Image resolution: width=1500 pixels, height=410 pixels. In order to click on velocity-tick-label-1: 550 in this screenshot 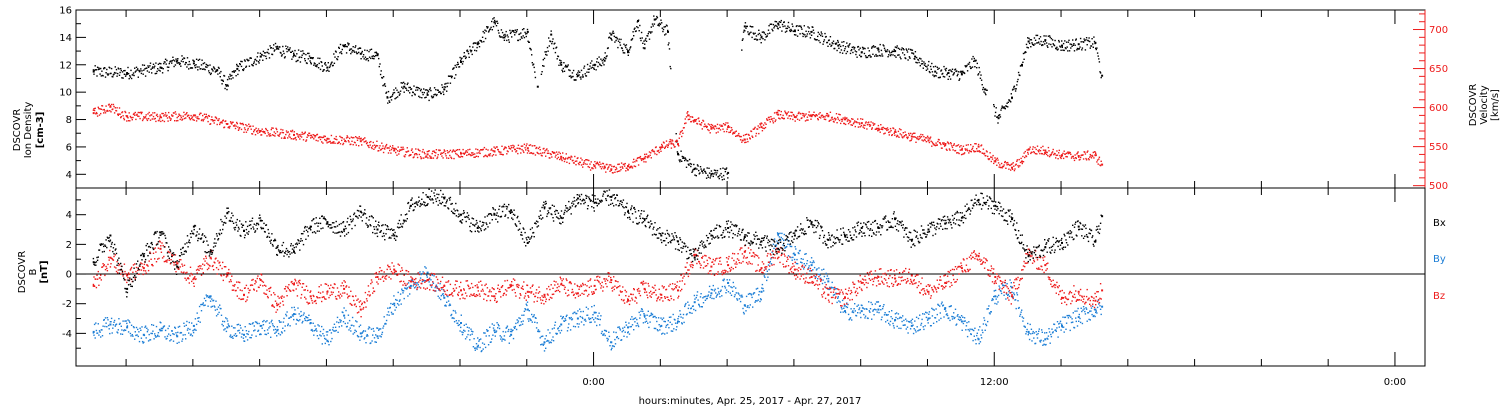, I will do `click(1438, 147)`.